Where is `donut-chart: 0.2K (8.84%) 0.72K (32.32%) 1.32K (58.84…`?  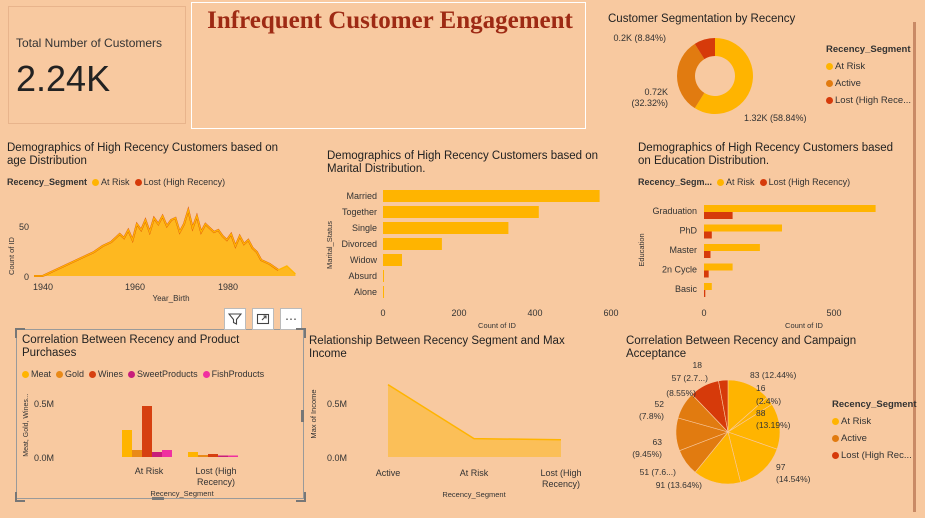
donut-chart: 0.2K (8.84%) 0.72K (32.32%) 1.32K (58.84… is located at coordinates (755, 78).